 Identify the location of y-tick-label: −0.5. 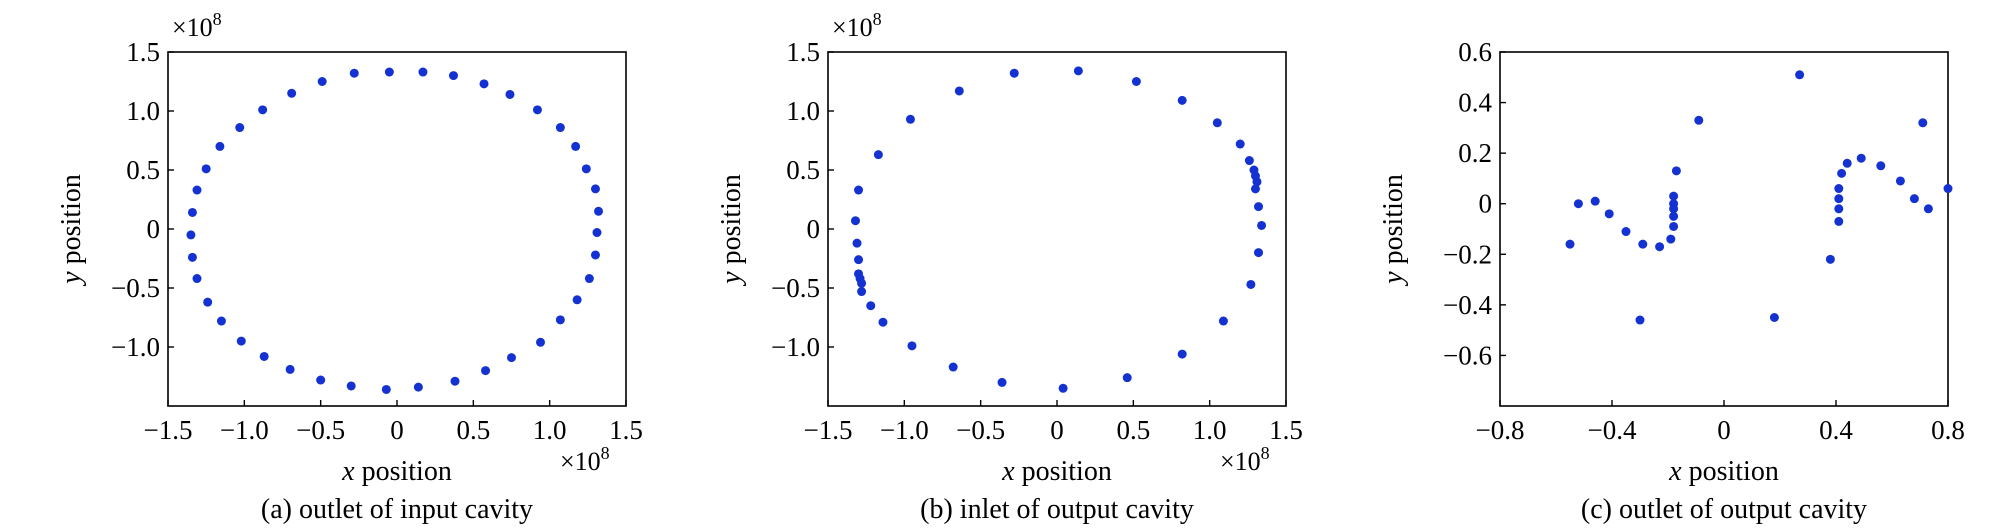
(135, 288).